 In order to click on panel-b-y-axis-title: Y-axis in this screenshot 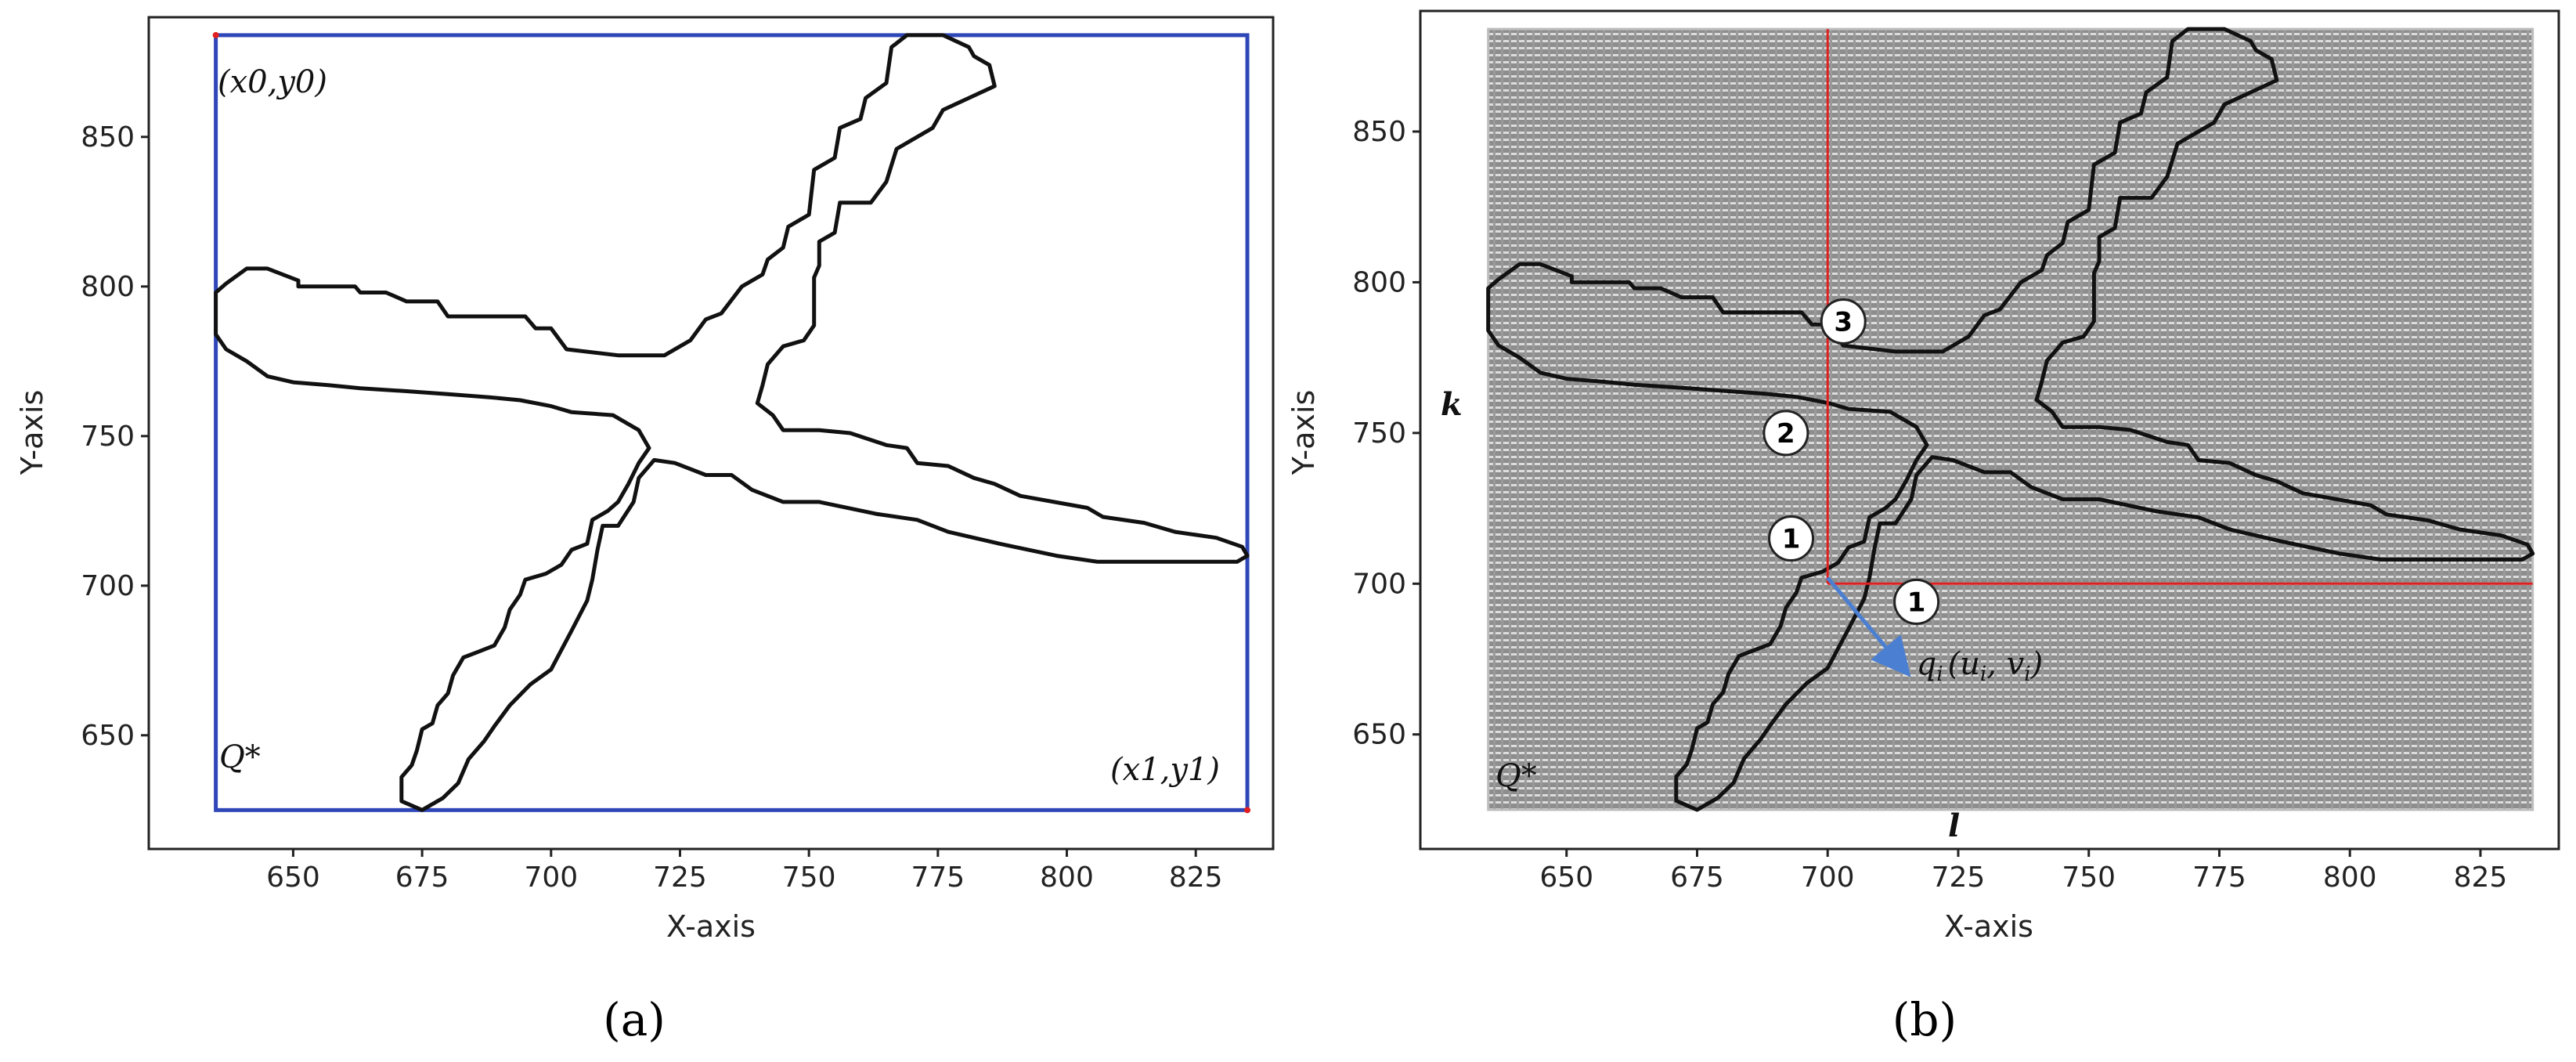, I will do `click(1303, 433)`.